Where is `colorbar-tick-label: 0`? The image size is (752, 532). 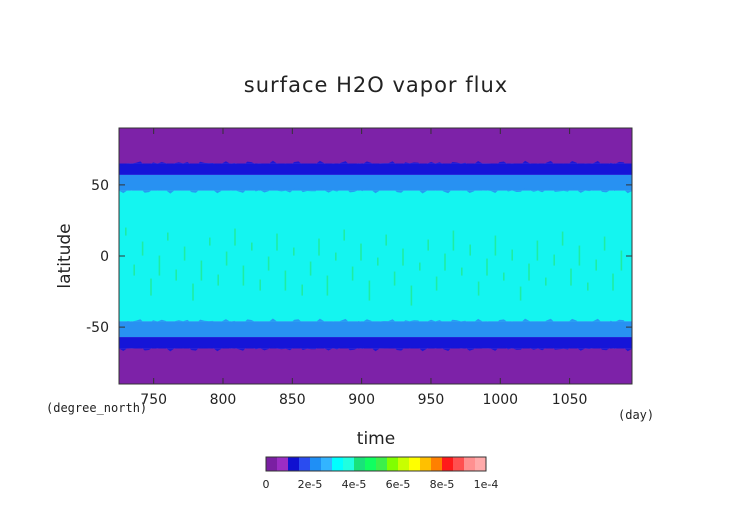
colorbar-tick-label: 0 is located at coordinates (266, 484).